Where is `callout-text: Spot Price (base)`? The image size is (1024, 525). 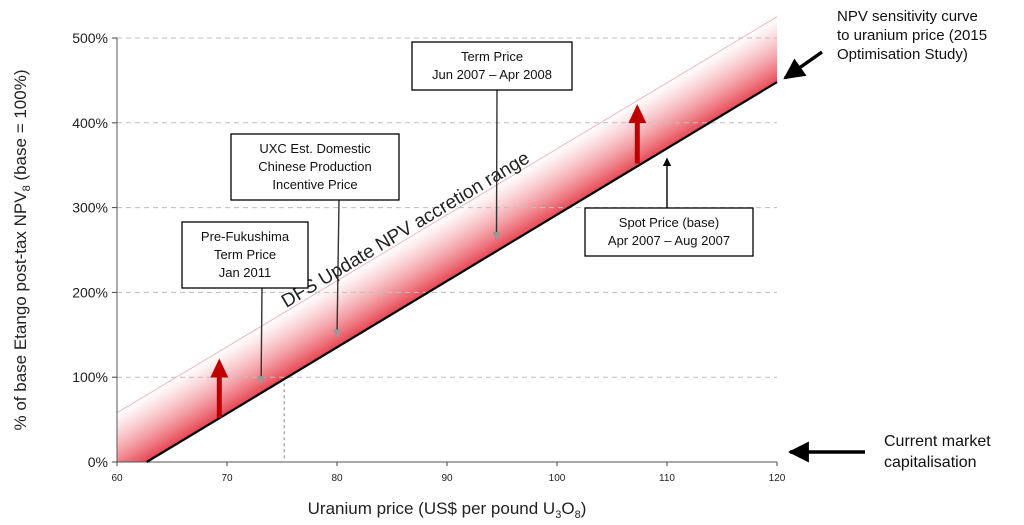
callout-text: Spot Price (base) is located at coordinates (669, 222).